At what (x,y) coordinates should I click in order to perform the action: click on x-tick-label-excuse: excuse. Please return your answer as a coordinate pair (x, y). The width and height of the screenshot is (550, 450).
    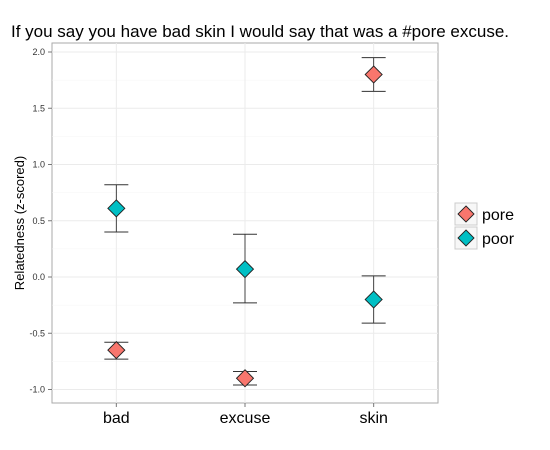
    Looking at the image, I should click on (245, 418).